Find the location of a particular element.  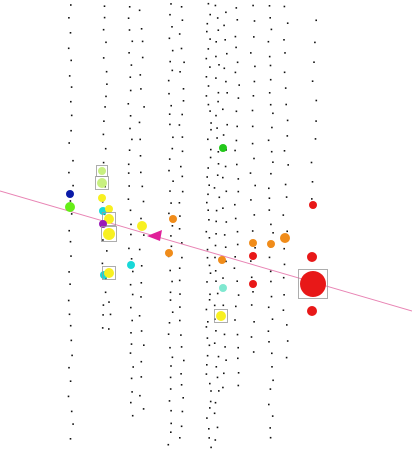

cluster-marker-yellow is located at coordinates (109, 273).